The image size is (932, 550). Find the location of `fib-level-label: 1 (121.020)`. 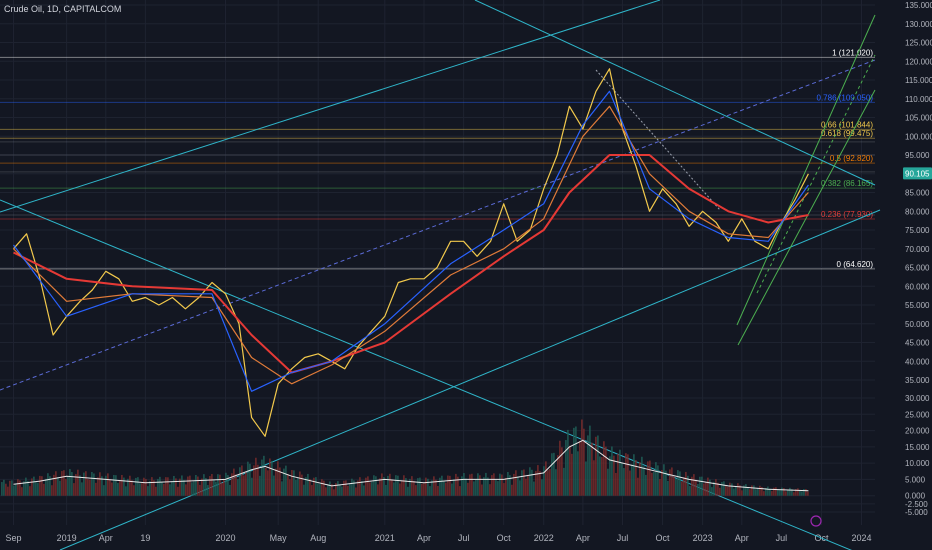

fib-level-label: 1 (121.020) is located at coordinates (852, 52).